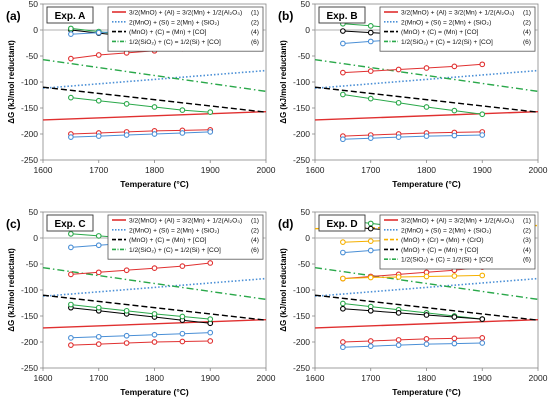 This screenshot has height=419, width=550. Describe the element at coordinates (285, 224) in the screenshot. I see `panel-letter: (d)` at that location.